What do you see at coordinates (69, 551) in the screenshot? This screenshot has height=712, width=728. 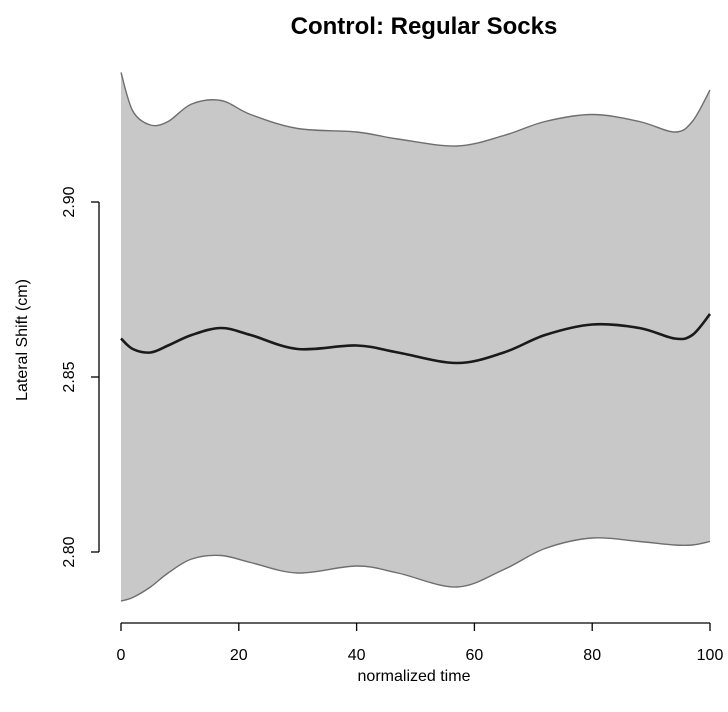 I see `y-tick-label: 2.80` at bounding box center [69, 551].